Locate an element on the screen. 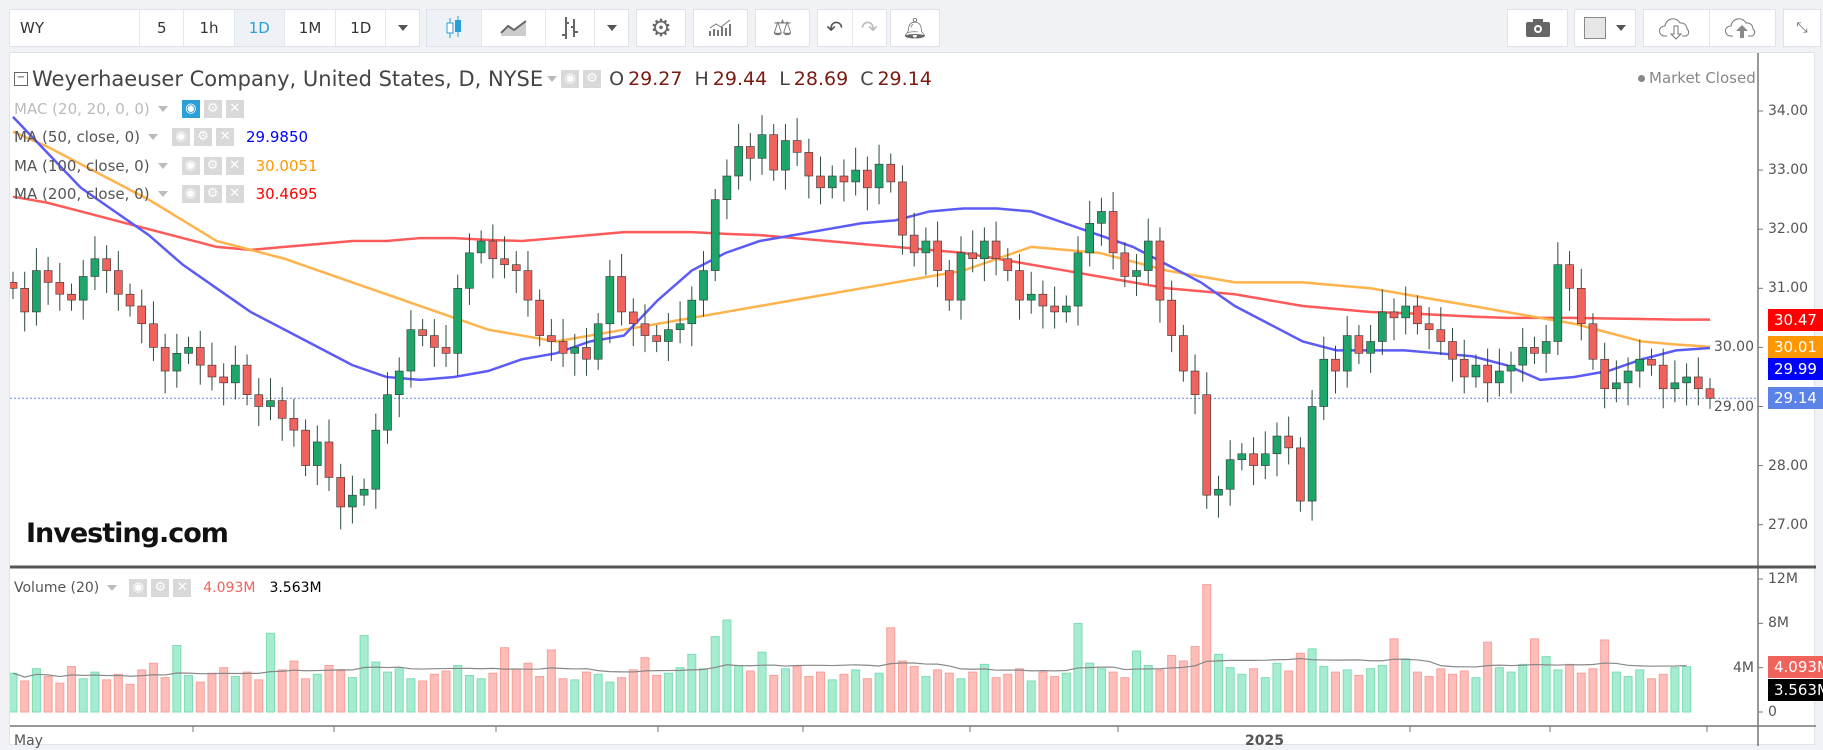 The width and height of the screenshot is (1823, 750). interval-1m: 1M is located at coordinates (311, 28).